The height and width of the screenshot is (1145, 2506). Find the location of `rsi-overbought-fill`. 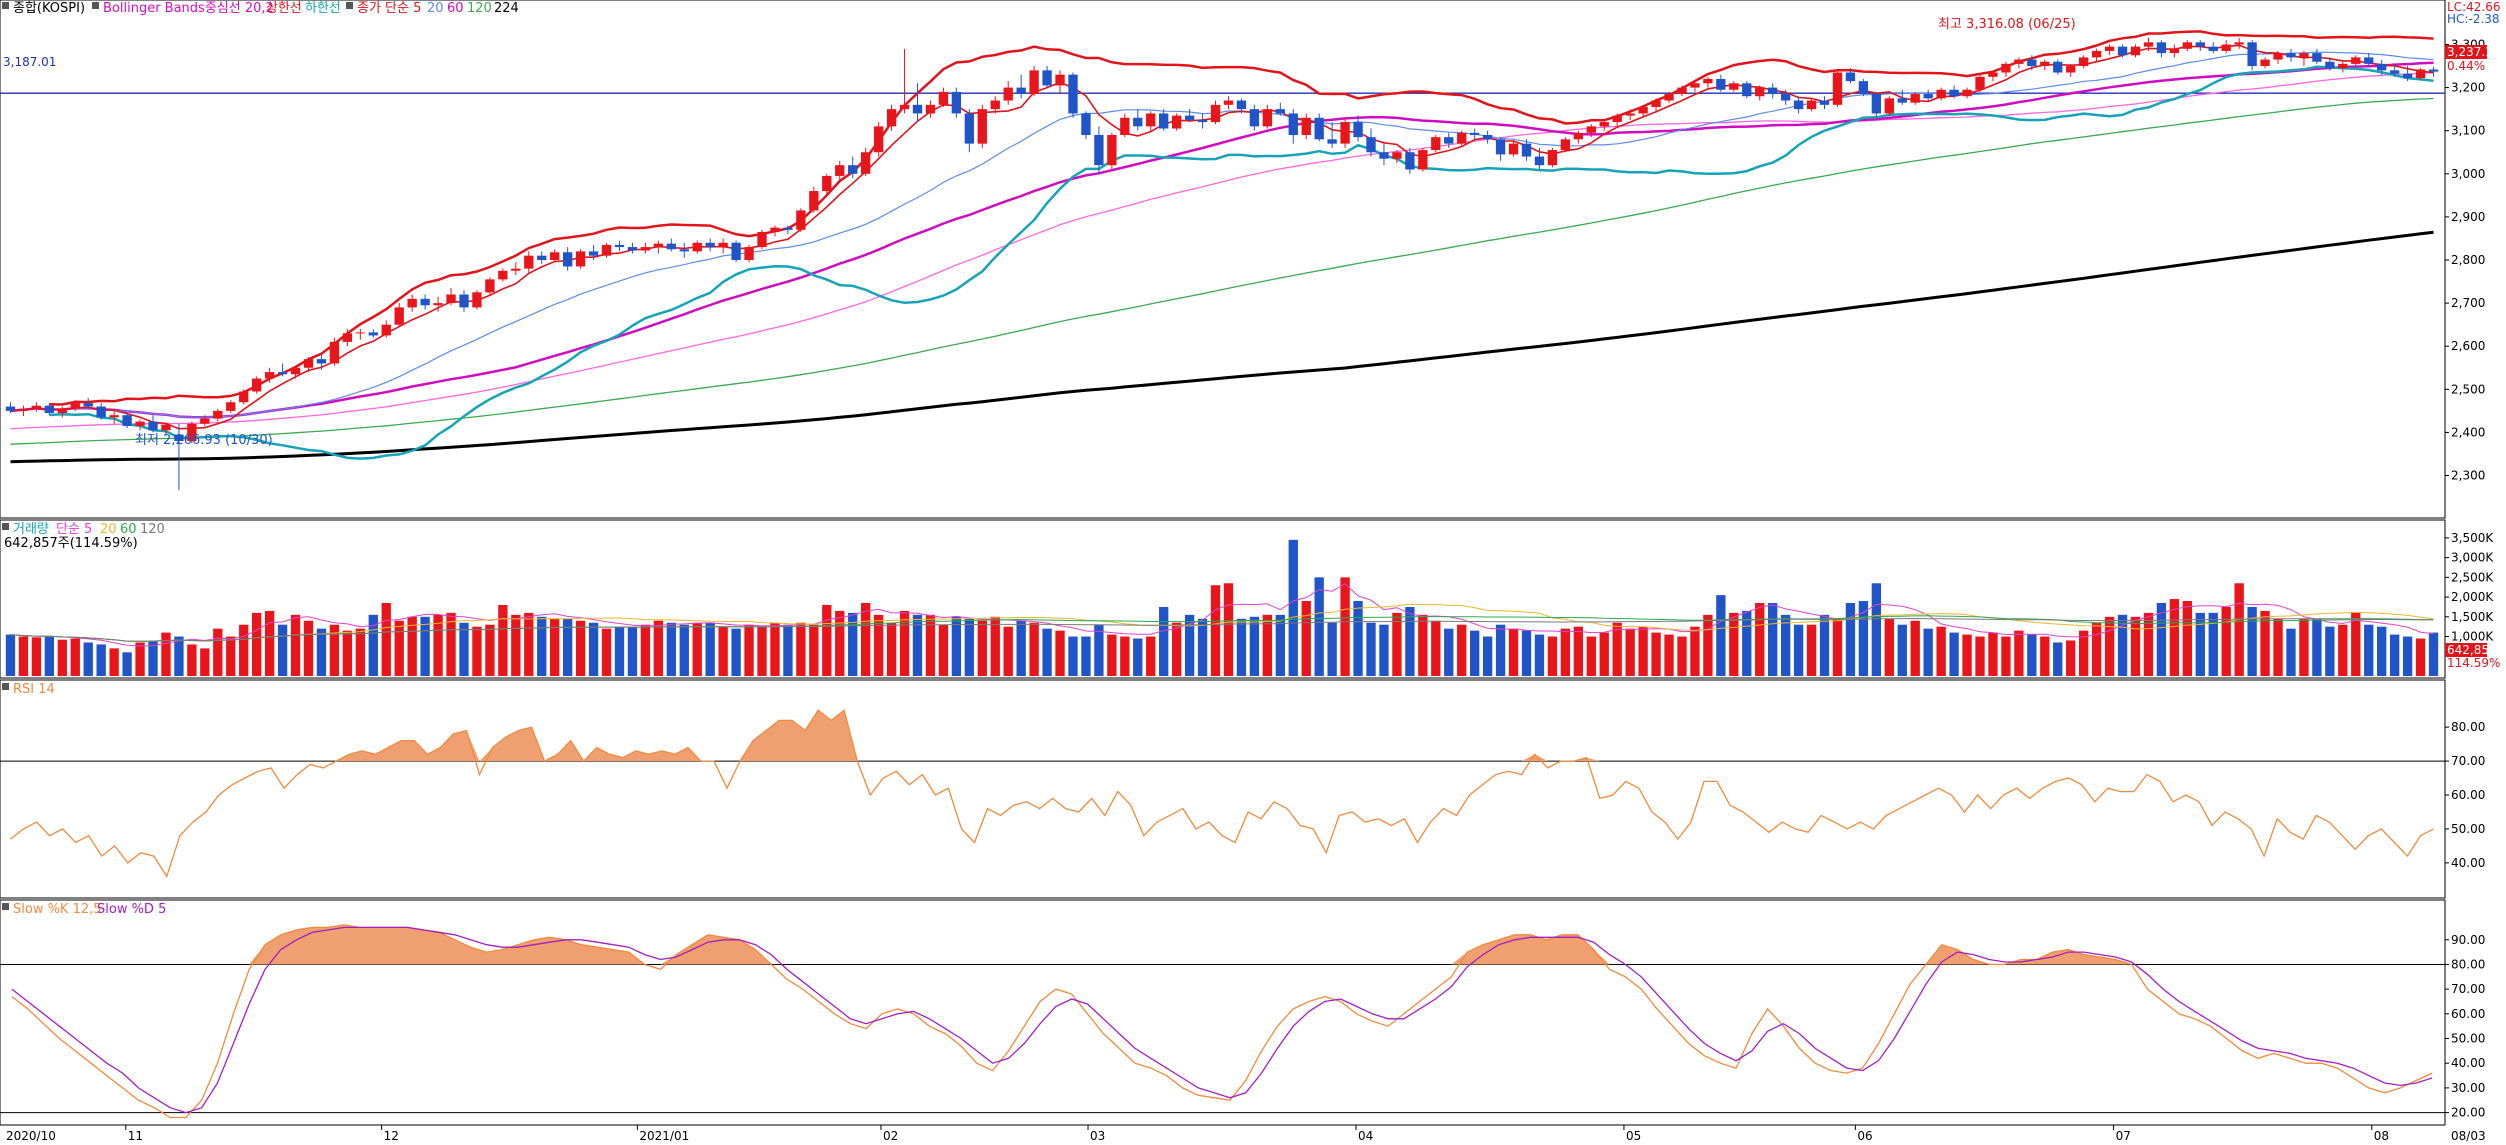

rsi-overbought-fill is located at coordinates (968, 736).